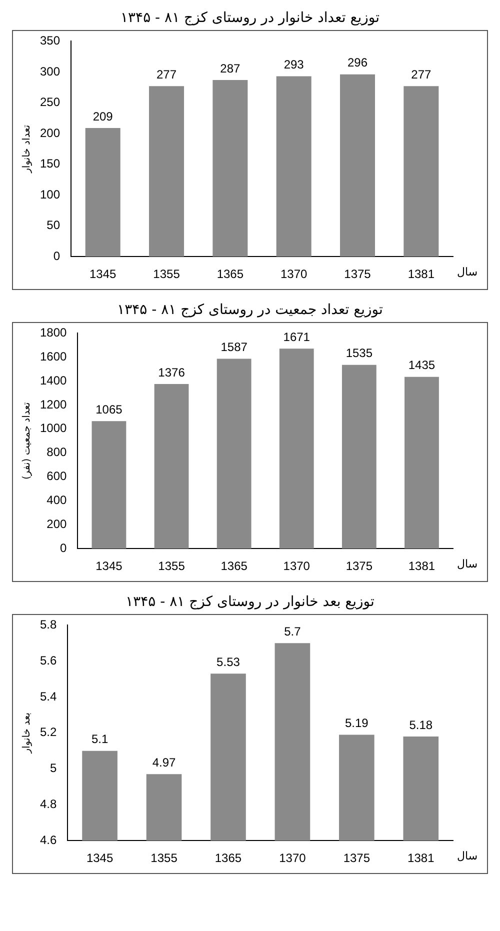 This screenshot has width=500, height=931. What do you see at coordinates (109, 409) in the screenshot?
I see `data-label: 1065` at bounding box center [109, 409].